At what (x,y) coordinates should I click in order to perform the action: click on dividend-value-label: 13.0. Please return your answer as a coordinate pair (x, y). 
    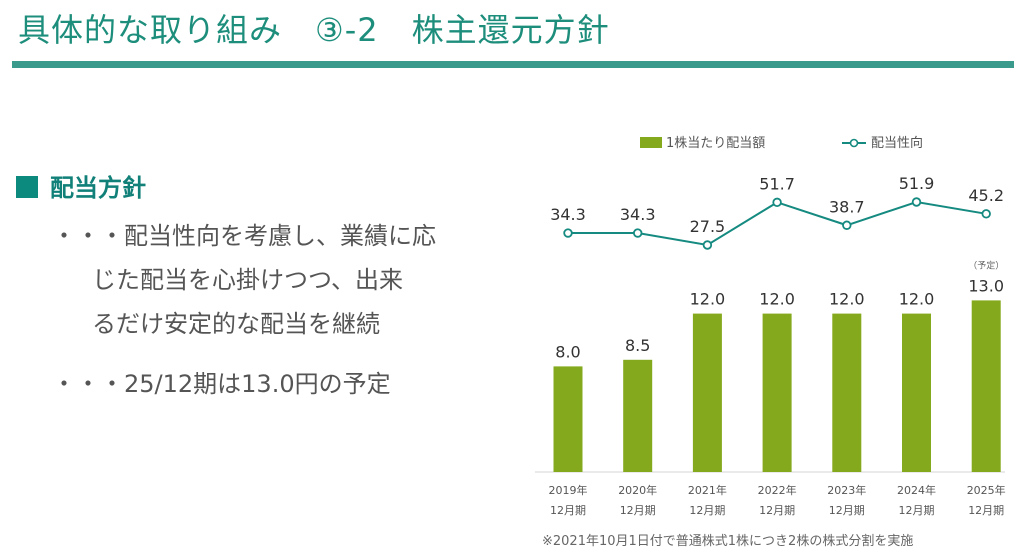
    Looking at the image, I should click on (986, 285).